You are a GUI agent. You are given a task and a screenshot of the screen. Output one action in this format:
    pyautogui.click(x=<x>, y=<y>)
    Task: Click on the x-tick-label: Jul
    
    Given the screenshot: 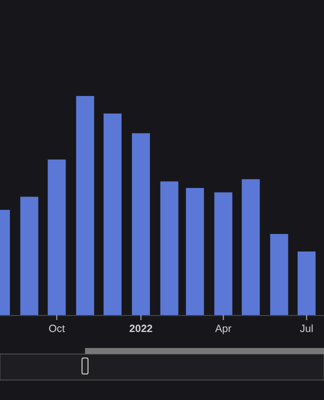 What is the action you would take?
    pyautogui.click(x=307, y=329)
    